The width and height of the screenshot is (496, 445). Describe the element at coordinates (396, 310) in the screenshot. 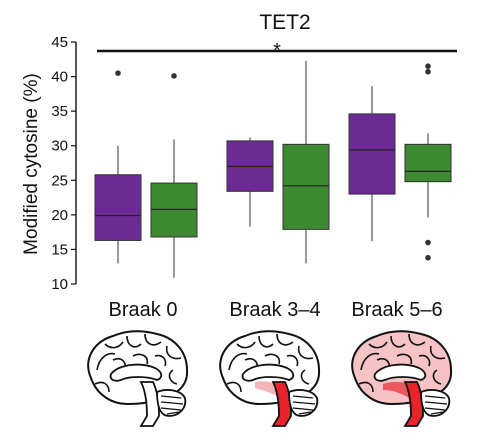

I see `category-label: Braak 5–6` at that location.